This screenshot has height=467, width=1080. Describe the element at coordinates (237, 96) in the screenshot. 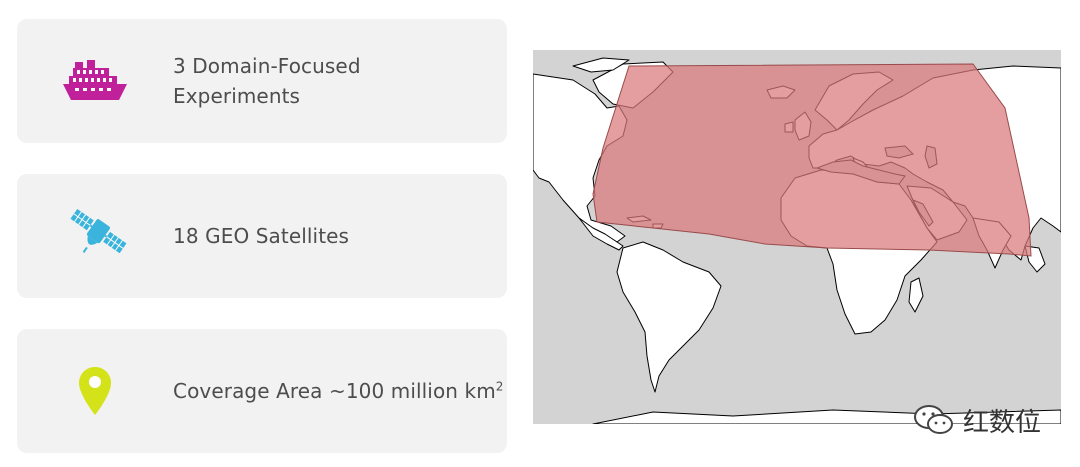

I see `experiments-line2: Experiments` at that location.